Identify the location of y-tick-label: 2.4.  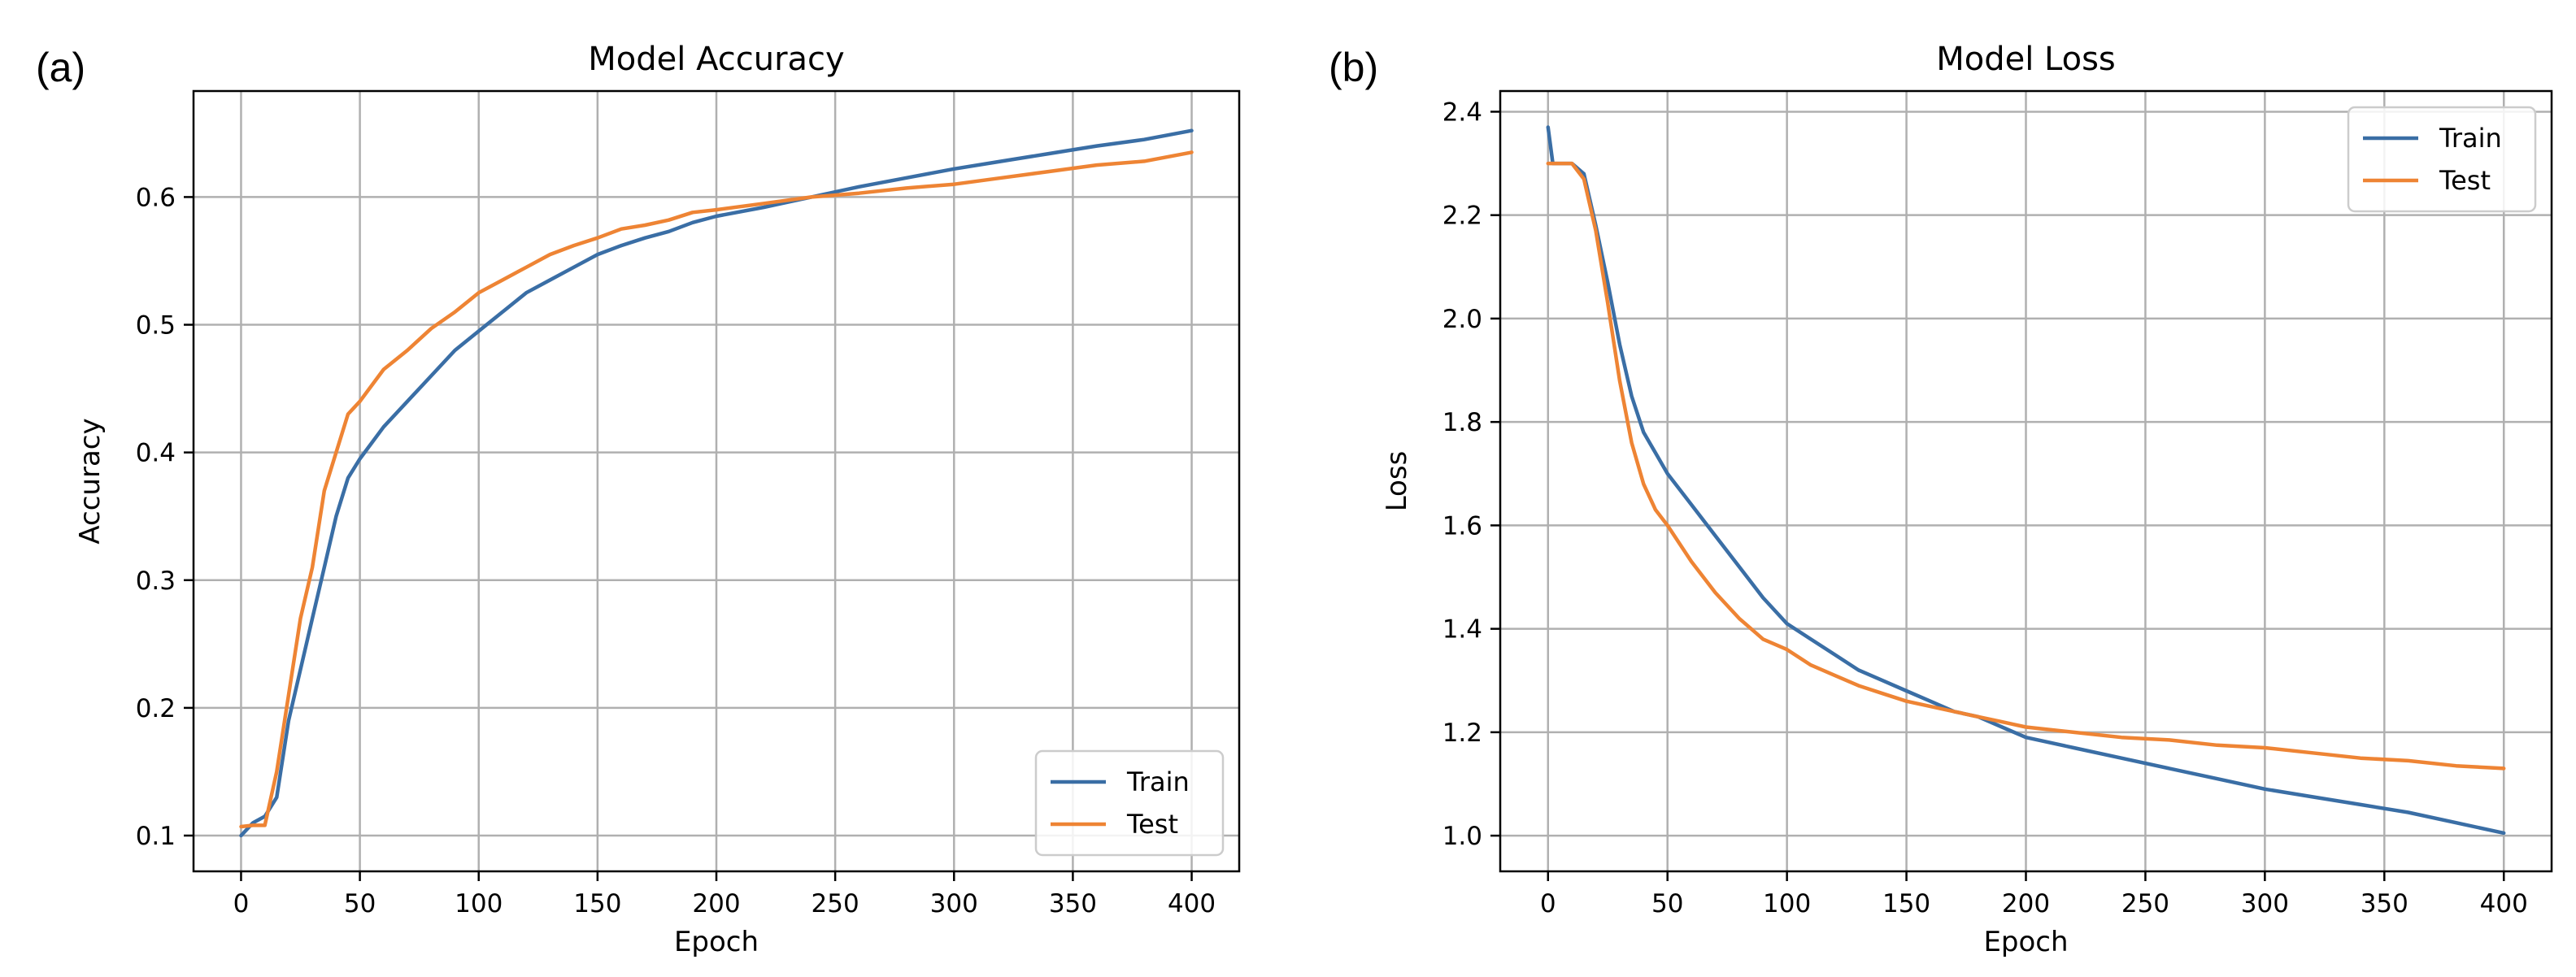
(1462, 113).